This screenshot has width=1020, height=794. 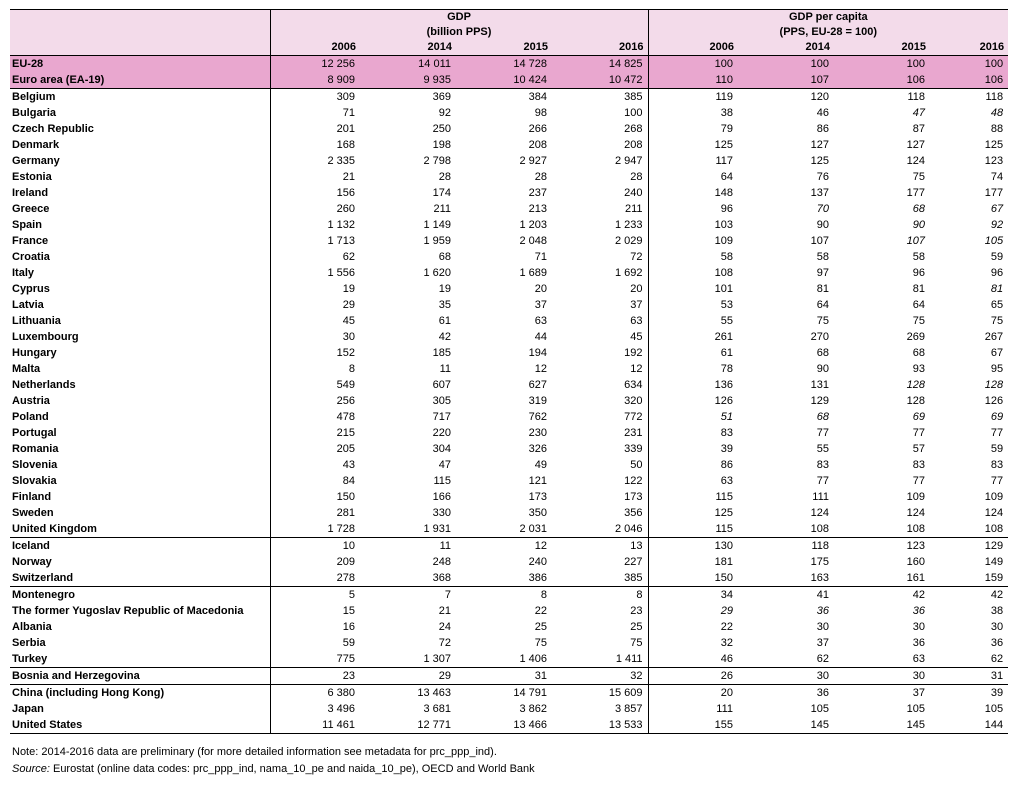 What do you see at coordinates (882, 692) in the screenshot?
I see `gdppc-value-cell: 37` at bounding box center [882, 692].